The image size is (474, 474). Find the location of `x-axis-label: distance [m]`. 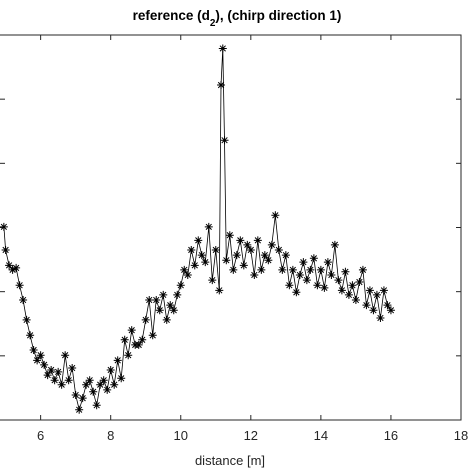

x-axis-label: distance [m] is located at coordinates (230, 460).